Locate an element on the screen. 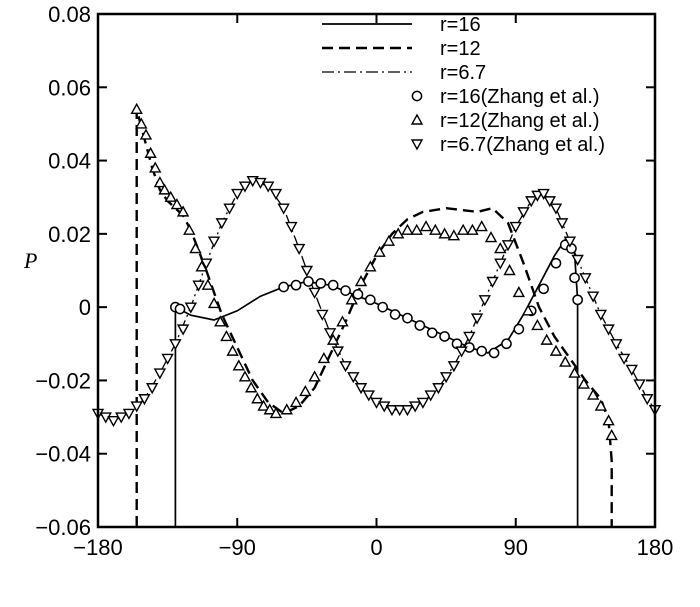  y-tick-label: 0.08 is located at coordinates (69, 14).